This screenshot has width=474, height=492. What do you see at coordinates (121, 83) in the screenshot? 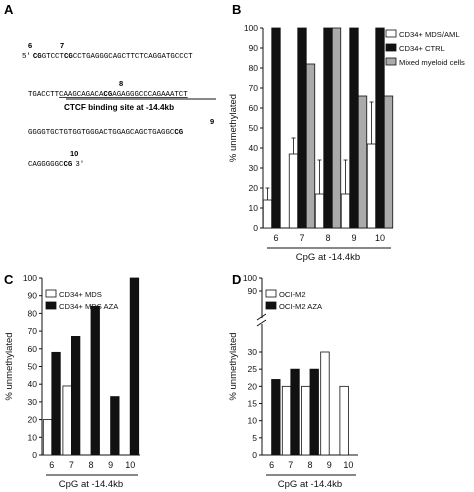
I see `cpg-number-8: 8` at bounding box center [121, 83].